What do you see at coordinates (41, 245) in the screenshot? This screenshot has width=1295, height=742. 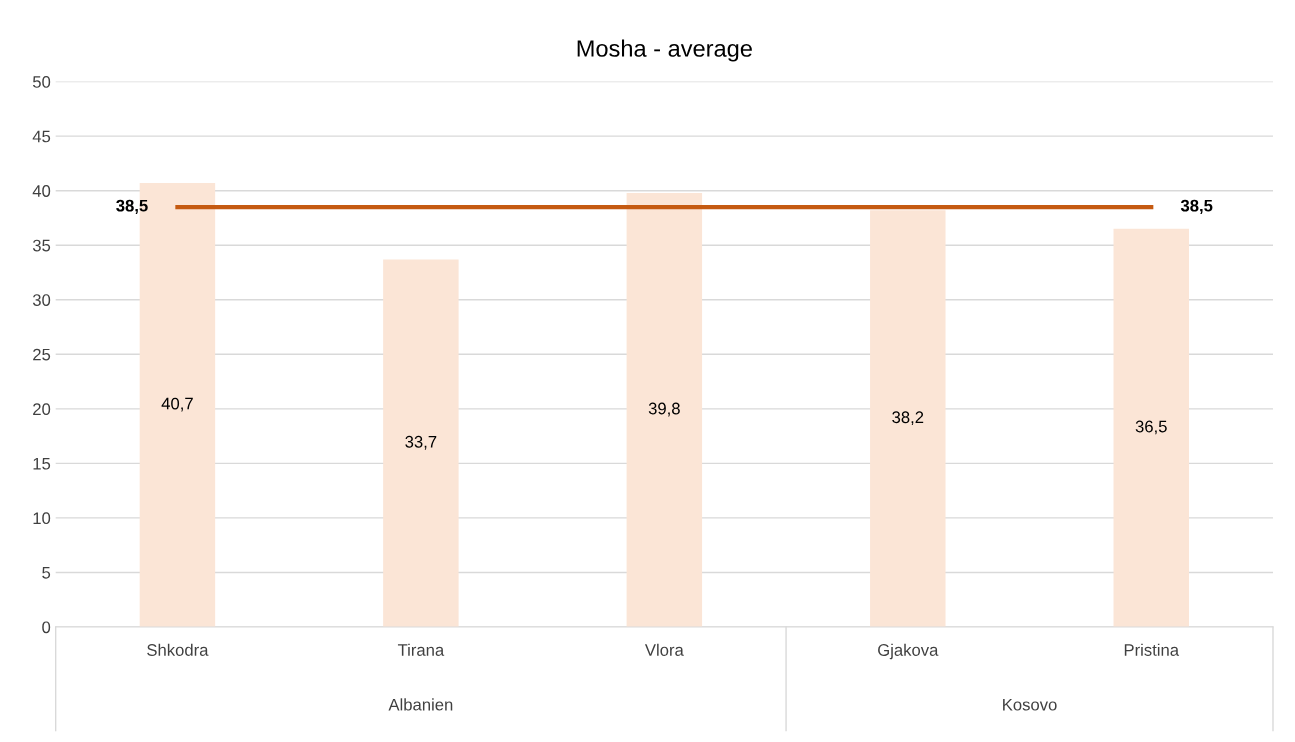 I see `y-tick-label: 35` at bounding box center [41, 245].